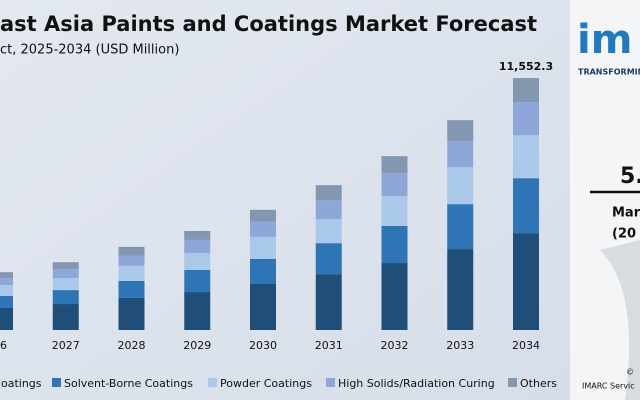  I want to click on x-tick-label: 2029, so click(197, 345).